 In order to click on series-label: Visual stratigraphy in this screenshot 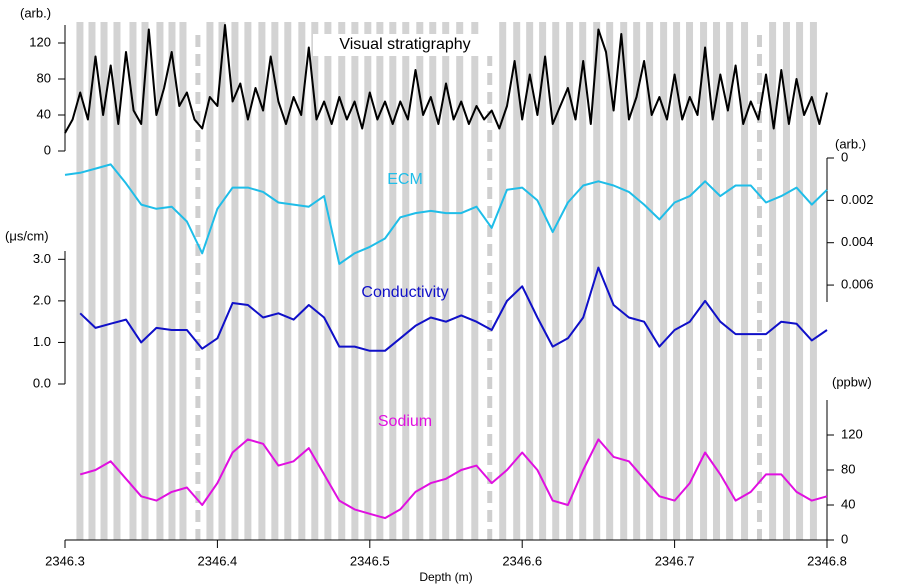, I will do `click(404, 44)`.